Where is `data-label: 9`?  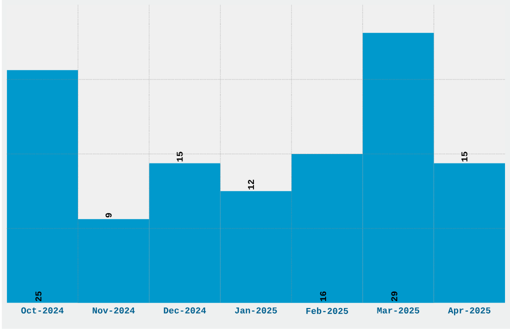 data-label: 9 is located at coordinates (109, 215).